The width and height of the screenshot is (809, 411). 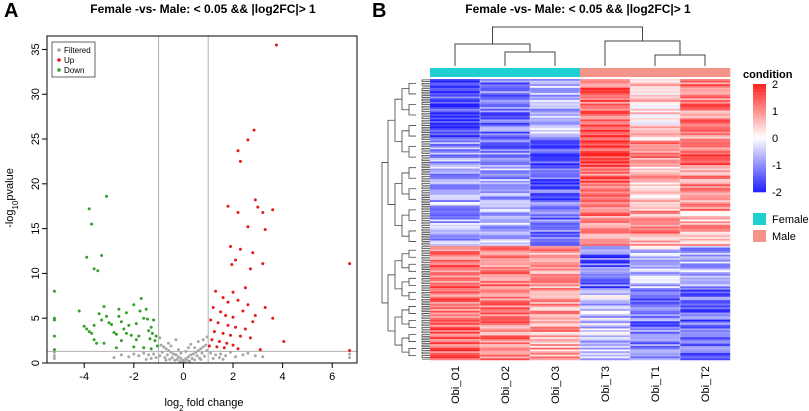 I want to click on y-tick-label-0: 0, so click(x=36, y=363).